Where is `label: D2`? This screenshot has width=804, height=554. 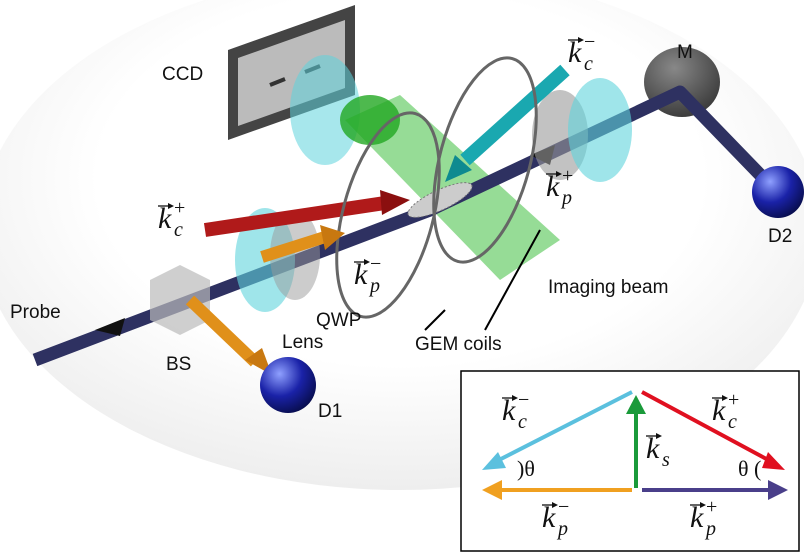 label: D2 is located at coordinates (780, 236).